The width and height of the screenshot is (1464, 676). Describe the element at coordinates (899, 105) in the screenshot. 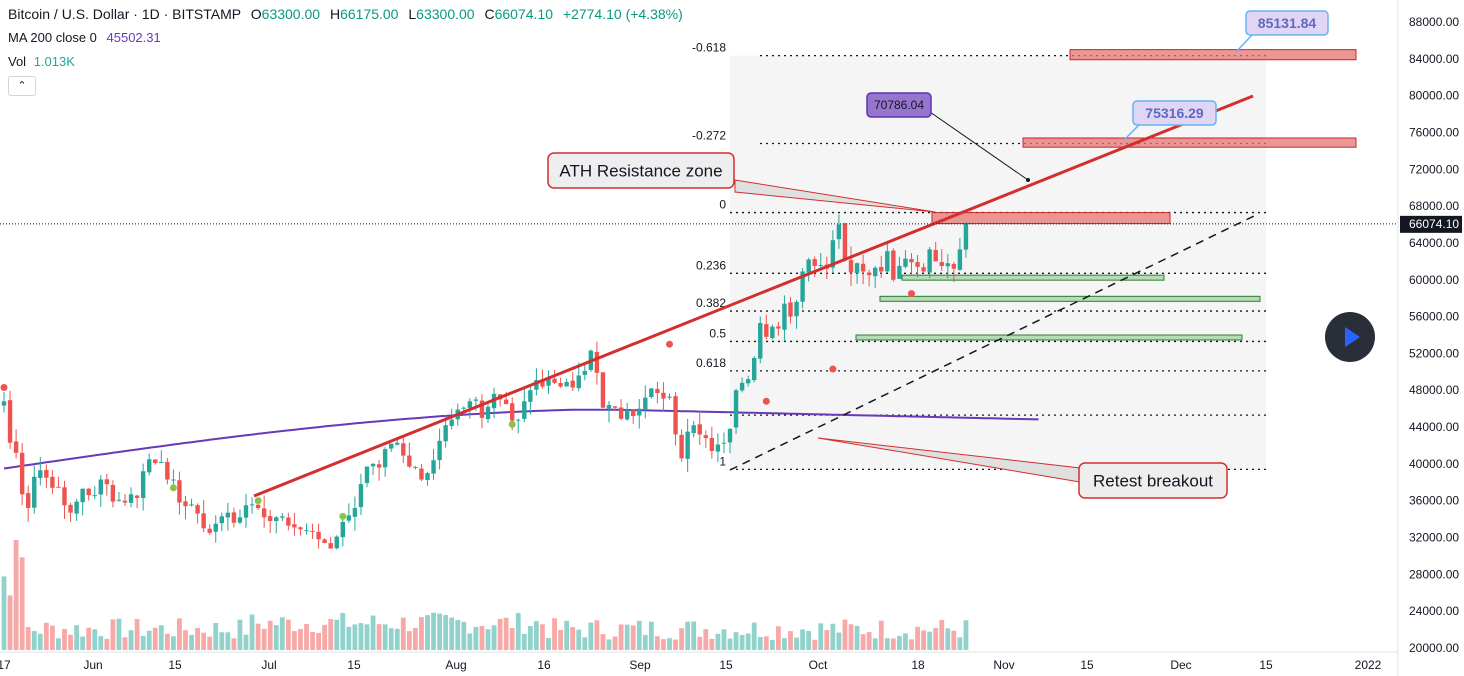

I see `price-label-70786-text: 70786.04` at that location.